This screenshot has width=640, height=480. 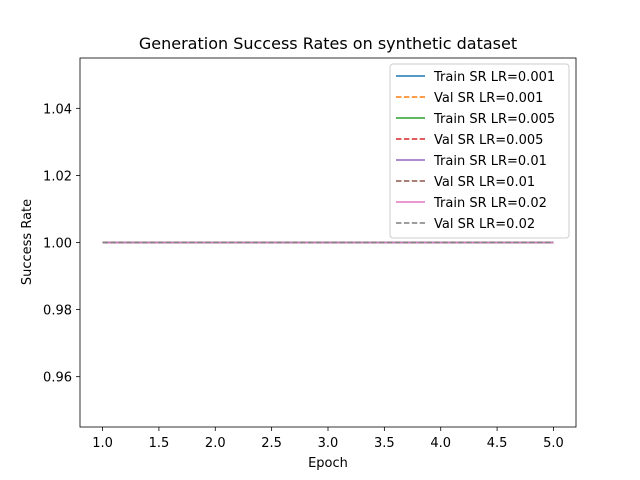 I want to click on y-axis-label: Success Rate, so click(x=27, y=242).